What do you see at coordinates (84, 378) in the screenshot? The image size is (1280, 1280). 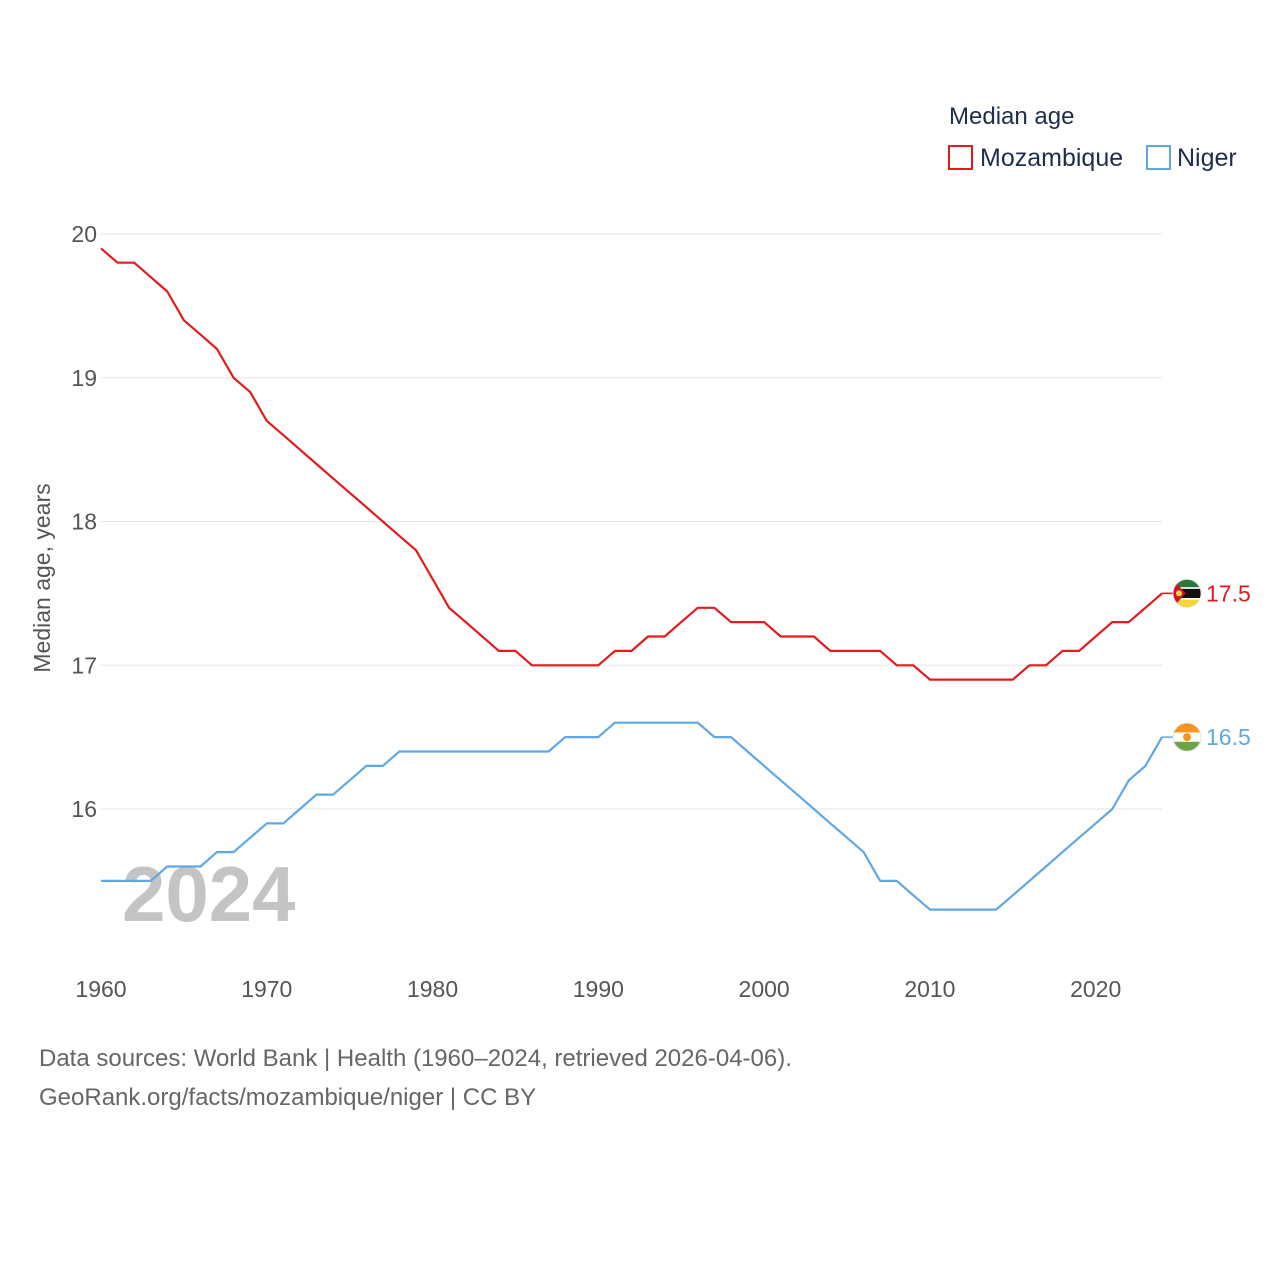 I see `y-tick-19: 19` at bounding box center [84, 378].